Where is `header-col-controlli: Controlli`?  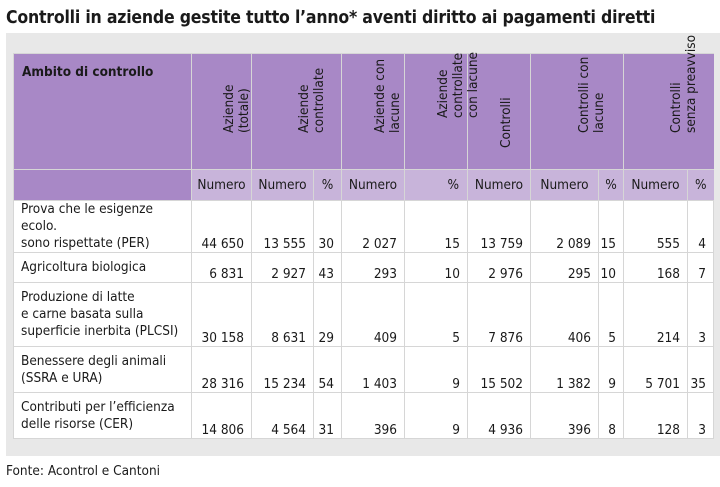
header-col-controlli: Controlli is located at coordinates (499, 111).